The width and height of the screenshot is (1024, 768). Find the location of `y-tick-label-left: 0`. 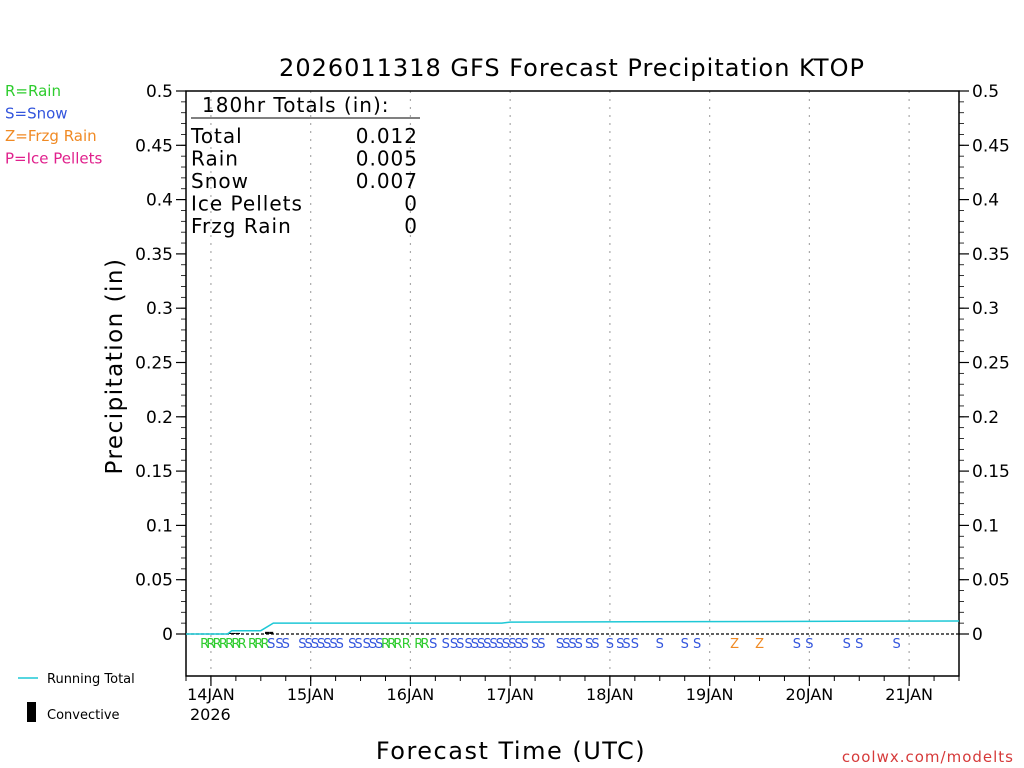

y-tick-label-left: 0 is located at coordinates (167, 635).